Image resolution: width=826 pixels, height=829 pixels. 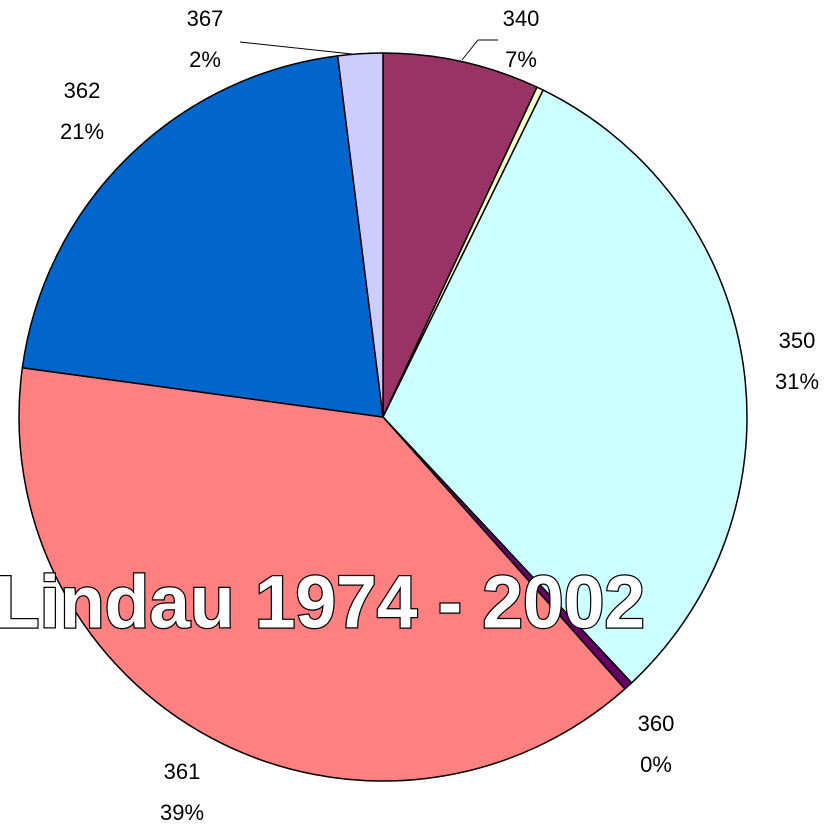 What do you see at coordinates (656, 764) in the screenshot?
I see `value-label: 0%` at bounding box center [656, 764].